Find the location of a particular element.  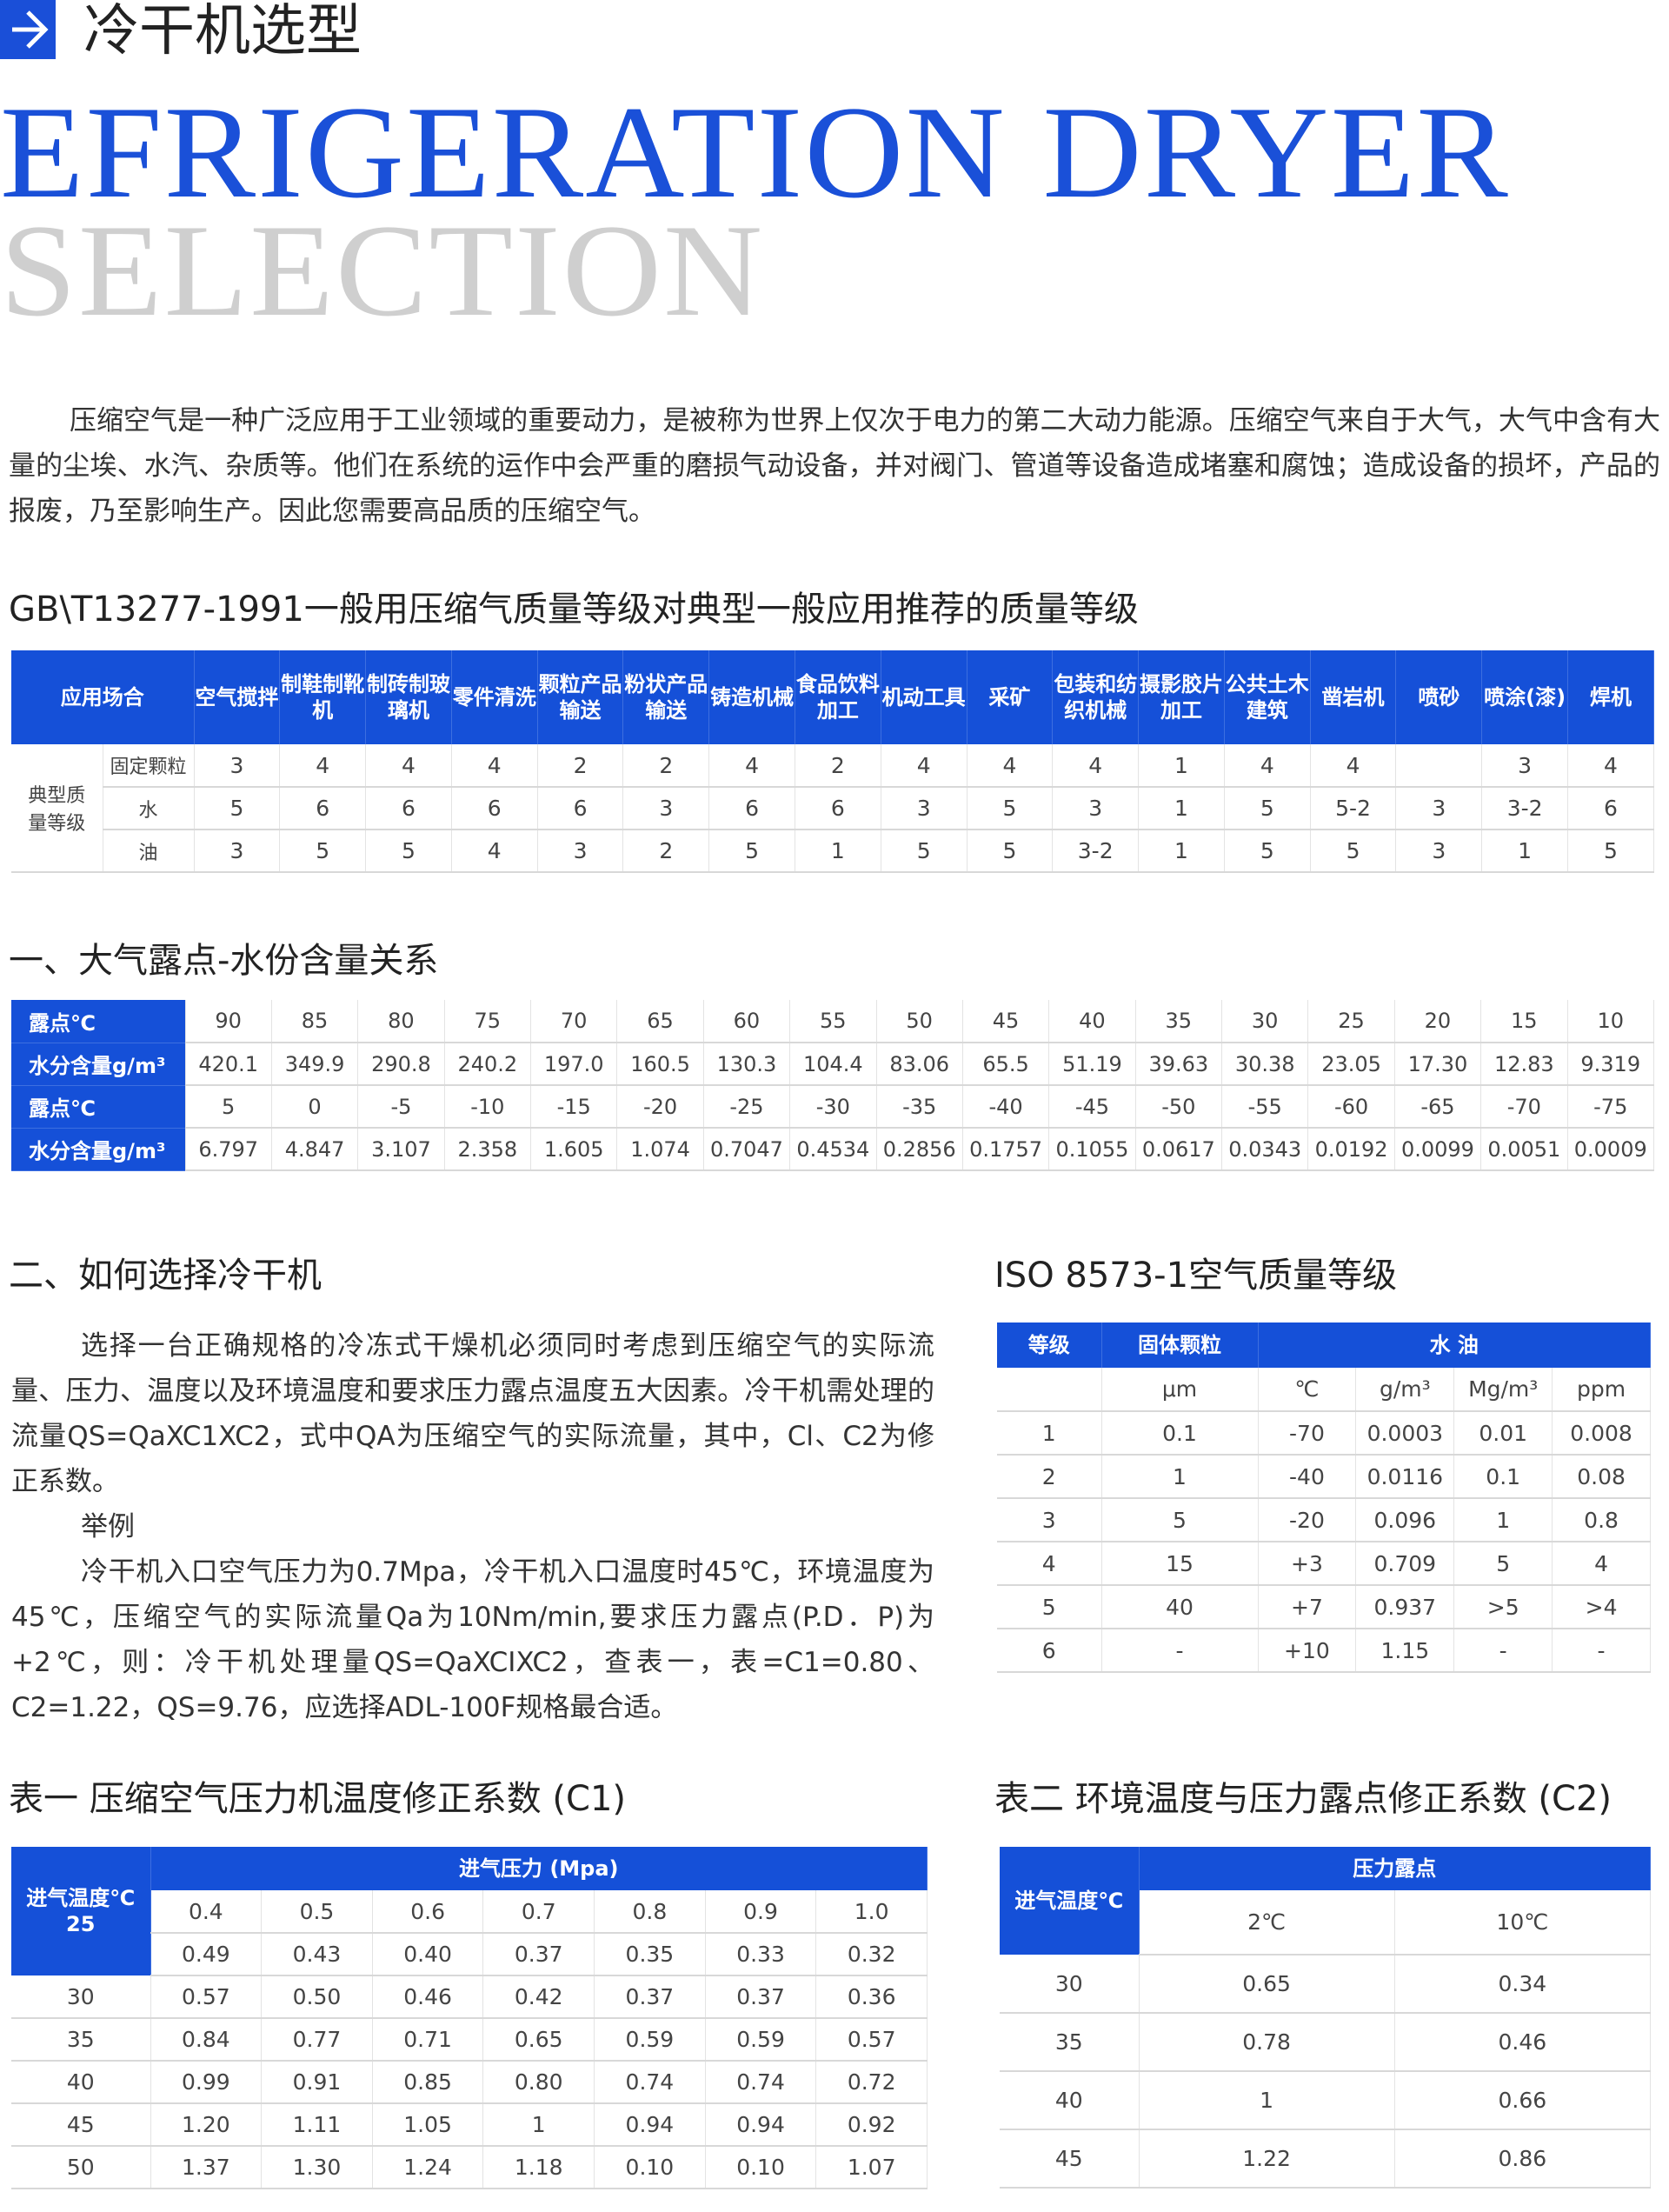

table-cell: 0.0343 is located at coordinates (1265, 1150).